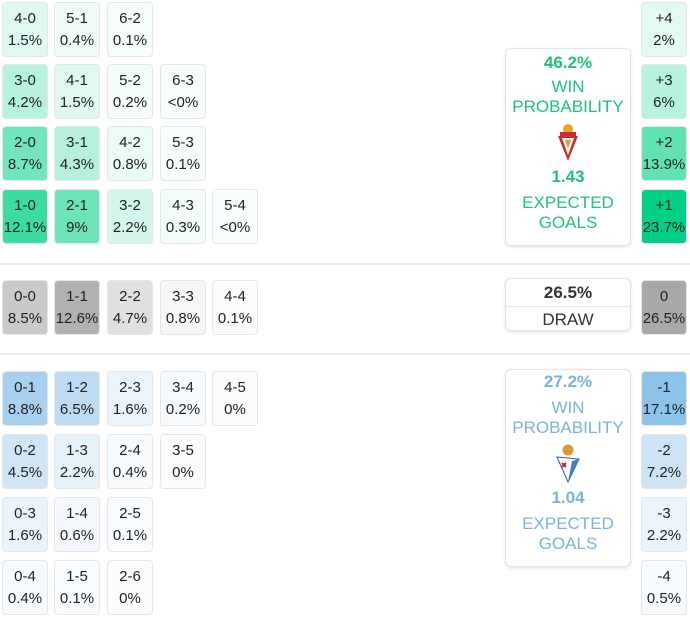  Describe the element at coordinates (664, 227) in the screenshot. I see `probability-label: 23.7%` at that location.